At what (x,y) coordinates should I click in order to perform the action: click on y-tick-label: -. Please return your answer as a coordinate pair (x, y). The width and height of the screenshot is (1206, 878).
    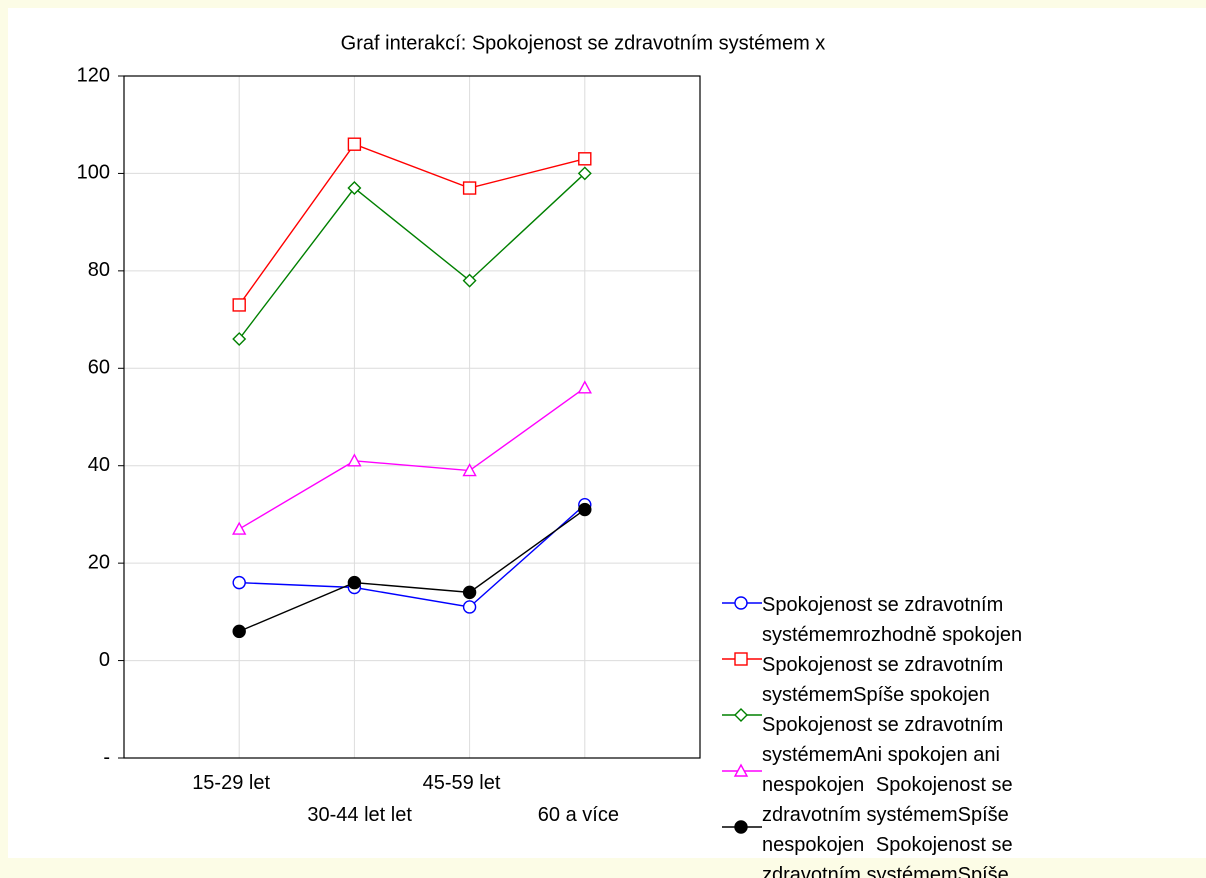
    Looking at the image, I should click on (106, 757).